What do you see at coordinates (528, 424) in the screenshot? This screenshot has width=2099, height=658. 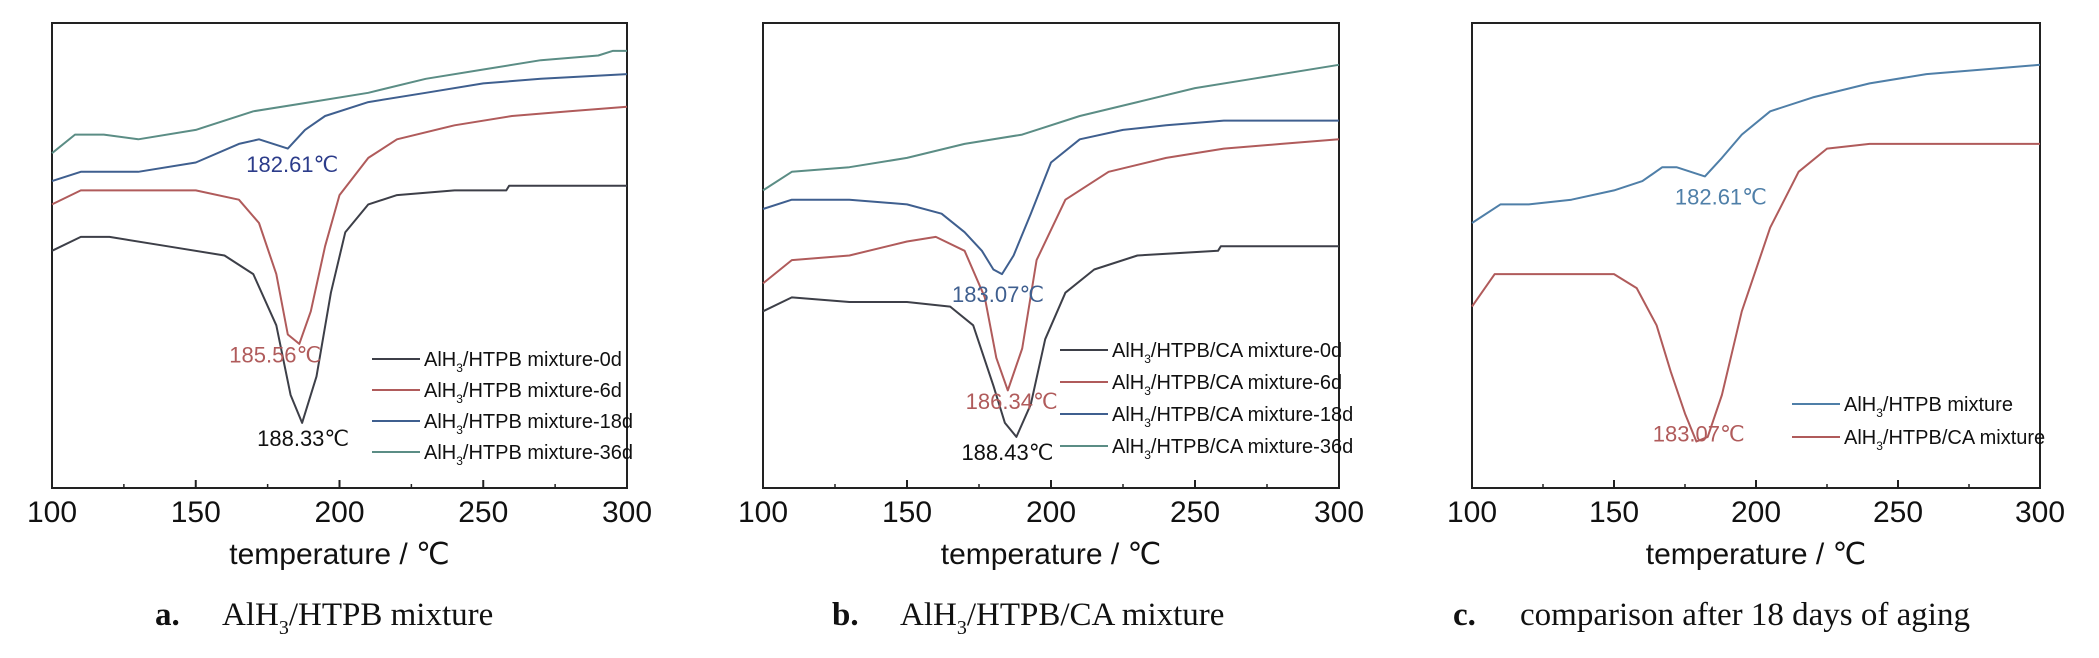 I see `legend-label: AlH3/HTPB mixture-18d` at bounding box center [528, 424].